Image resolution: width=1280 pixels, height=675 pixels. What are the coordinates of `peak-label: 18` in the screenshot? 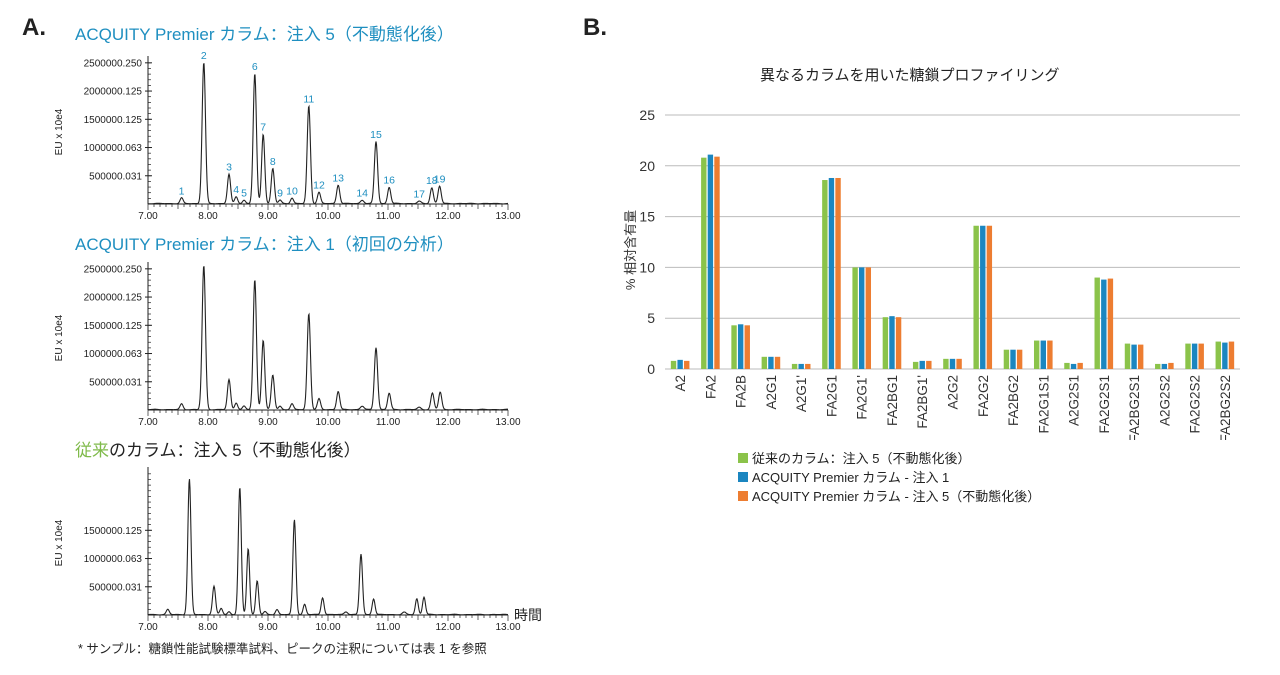 It's located at (432, 181).